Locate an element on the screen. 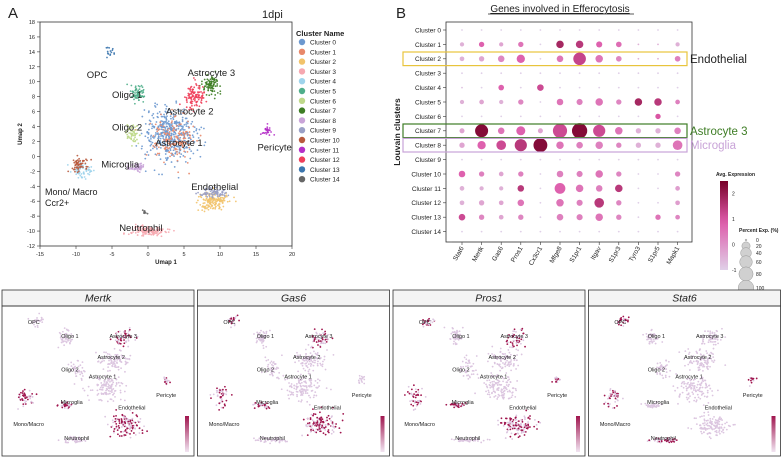  feature-cluster-label: Astrocyte 3 is located at coordinates (514, 337).